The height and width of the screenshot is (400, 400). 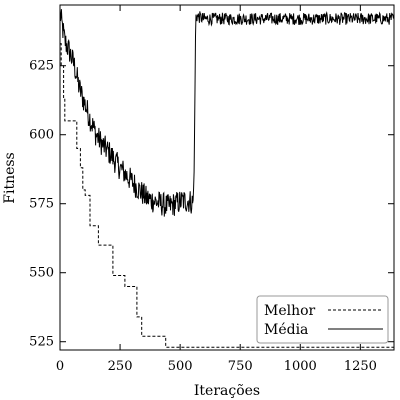 I want to click on x-tick-label-1250: 1250, so click(x=360, y=366).